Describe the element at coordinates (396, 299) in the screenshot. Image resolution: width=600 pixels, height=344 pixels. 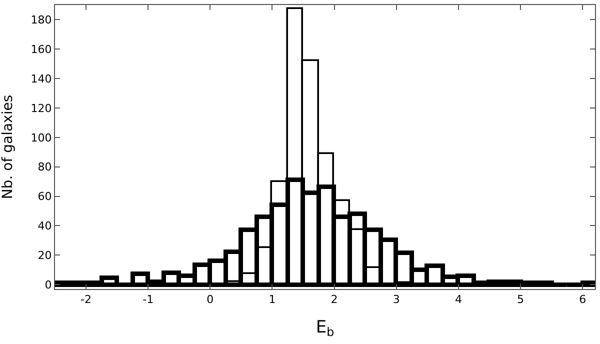
I see `x-tick-label: 3` at that location.